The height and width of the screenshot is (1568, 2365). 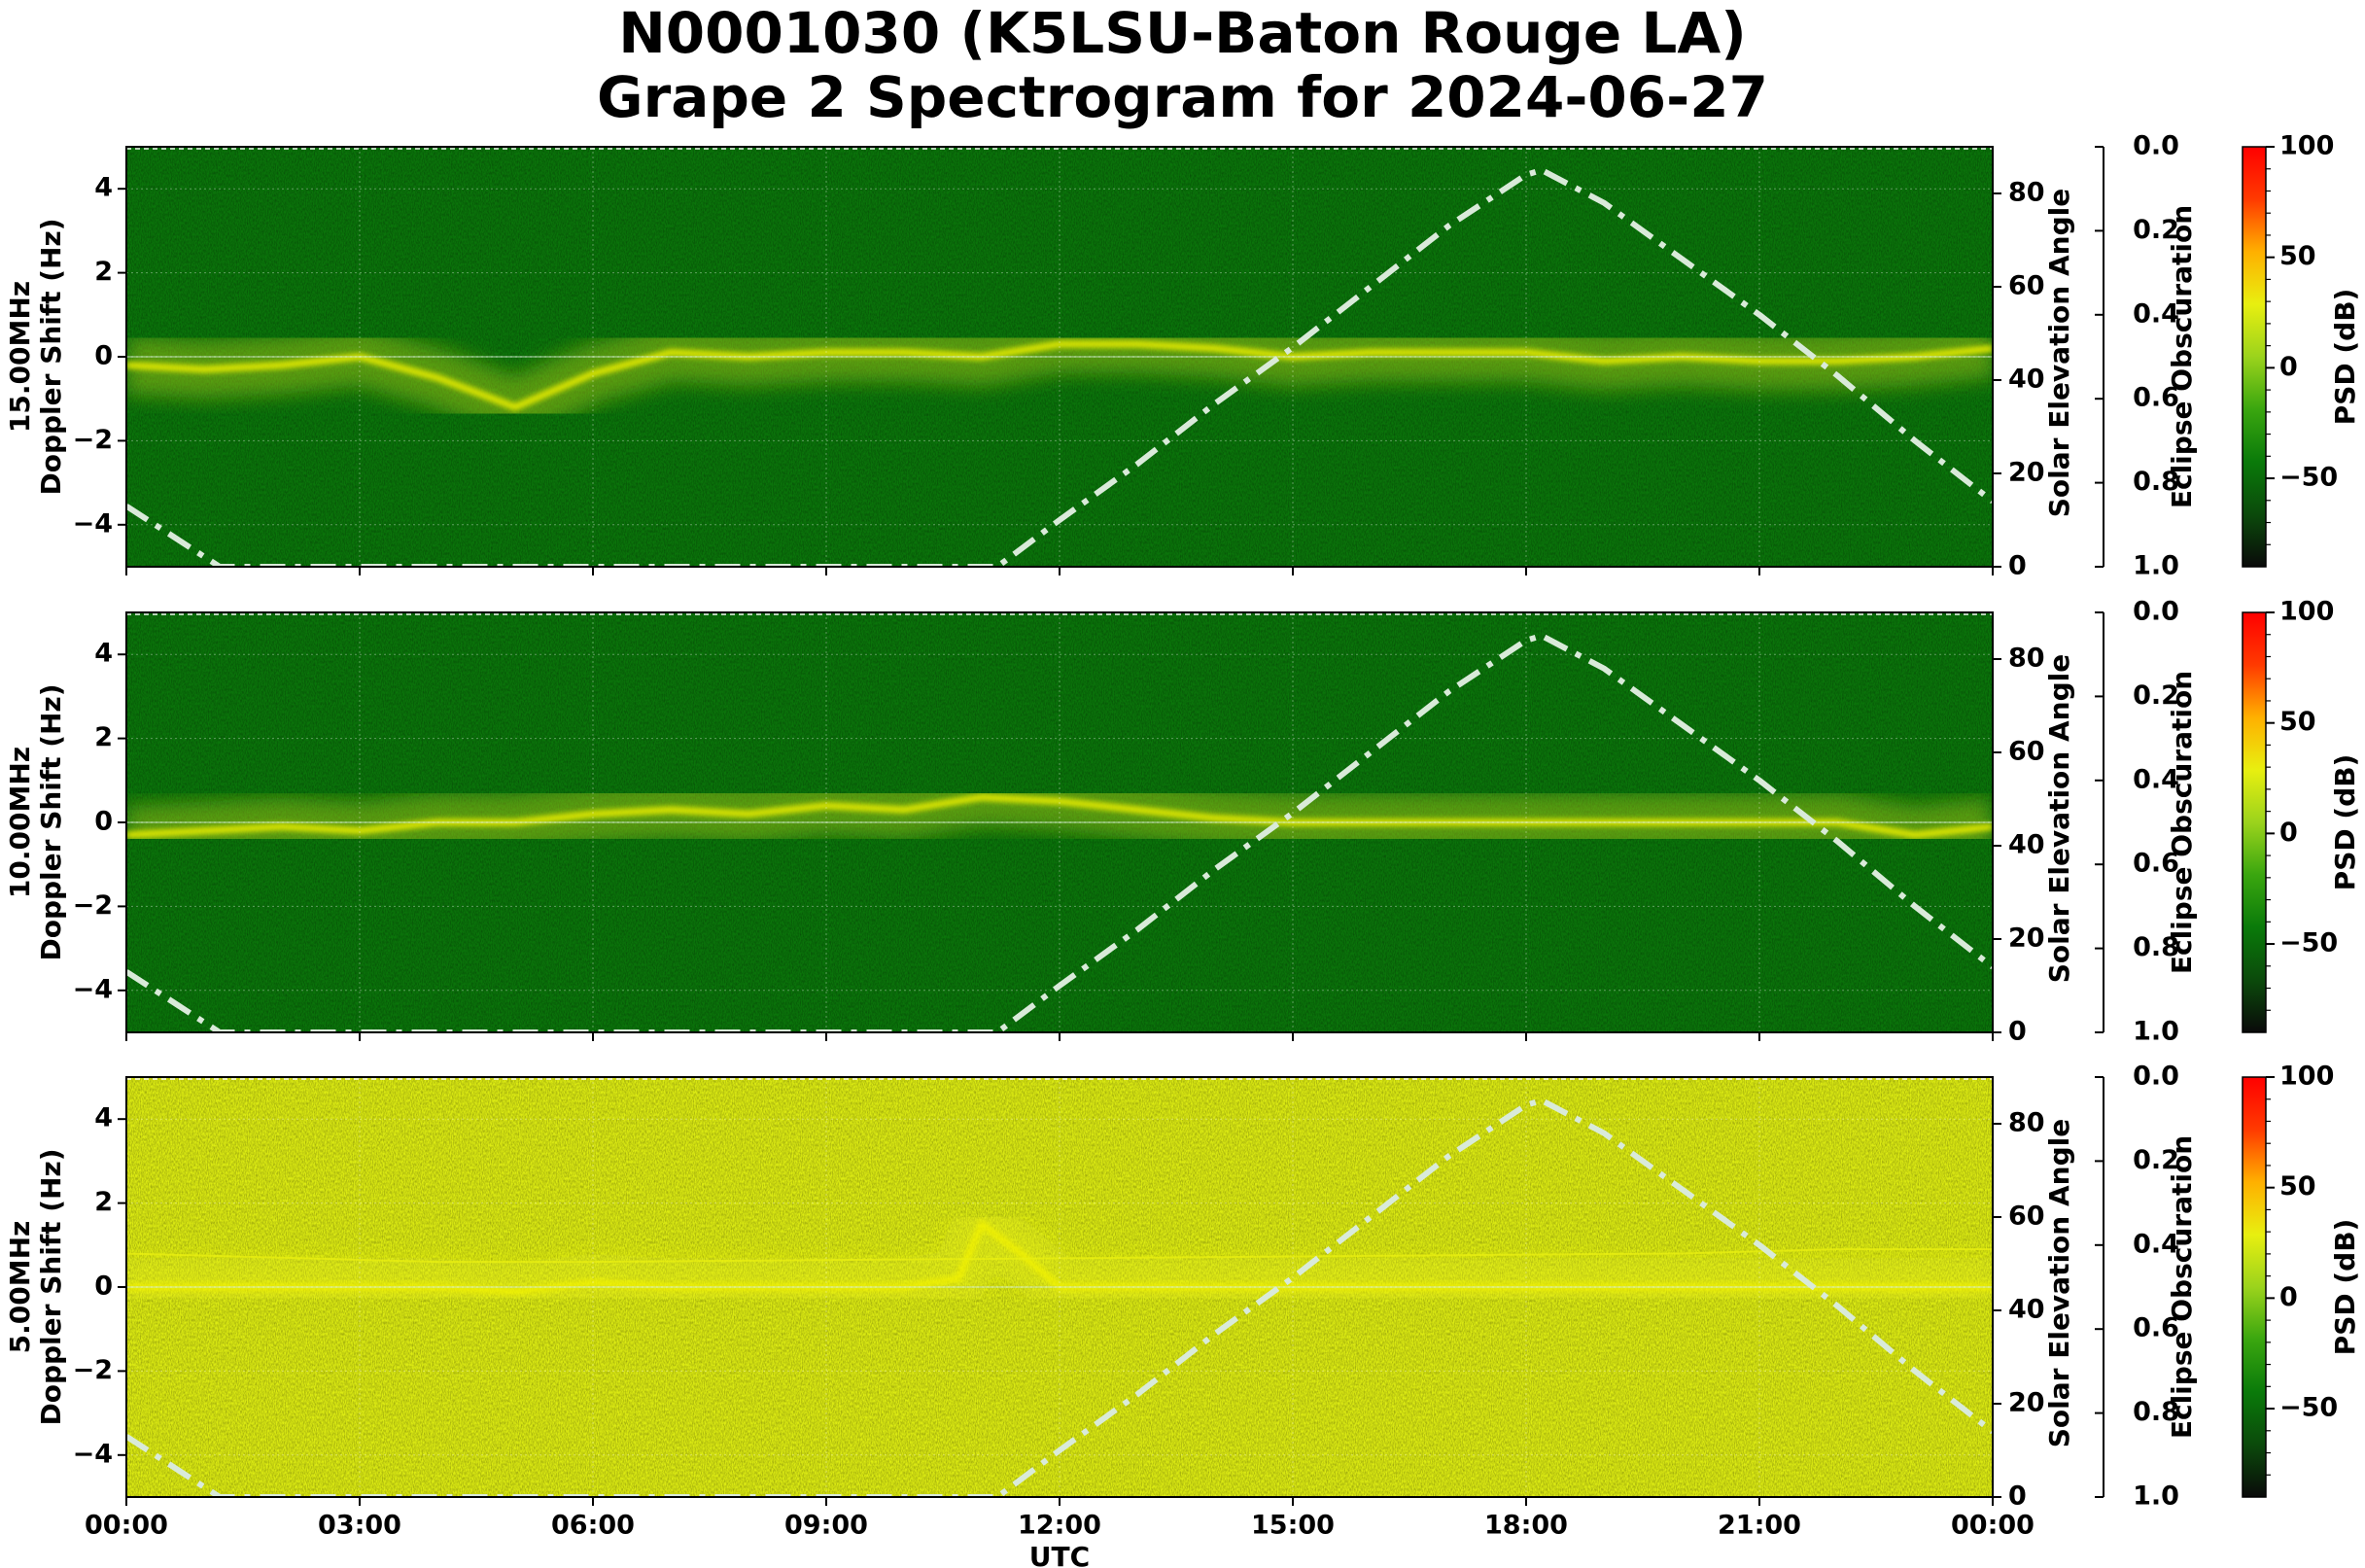 What do you see at coordinates (1182, 97) in the screenshot?
I see `chart-title-line-2: Grape 2 Spectrogram for 2024-06-27` at bounding box center [1182, 97].